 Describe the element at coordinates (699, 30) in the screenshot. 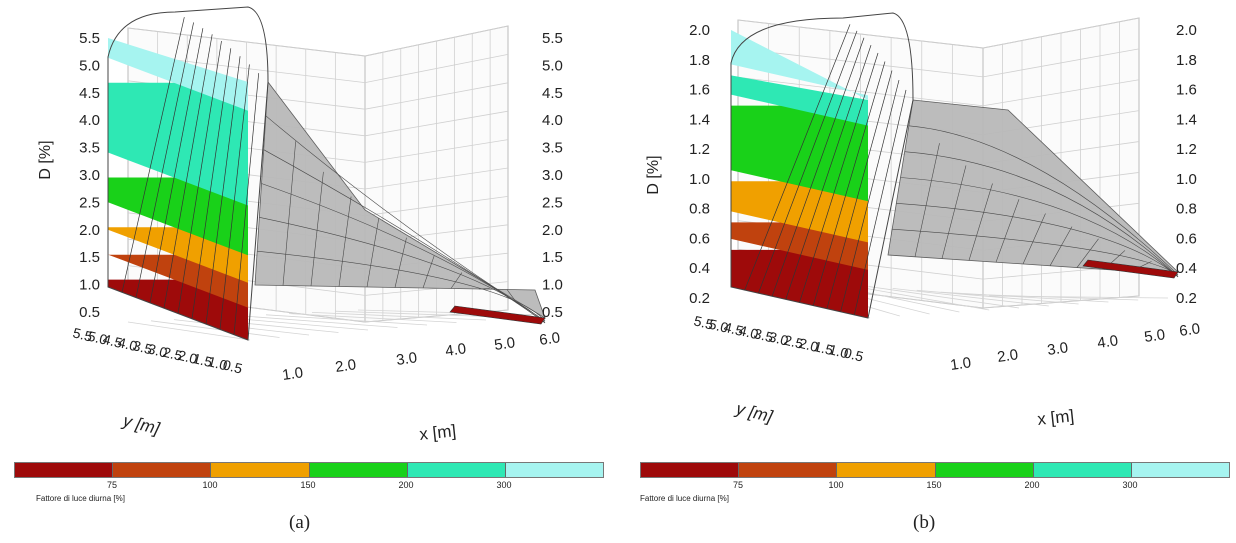

I see `z-tick-label-left: 2.0` at that location.